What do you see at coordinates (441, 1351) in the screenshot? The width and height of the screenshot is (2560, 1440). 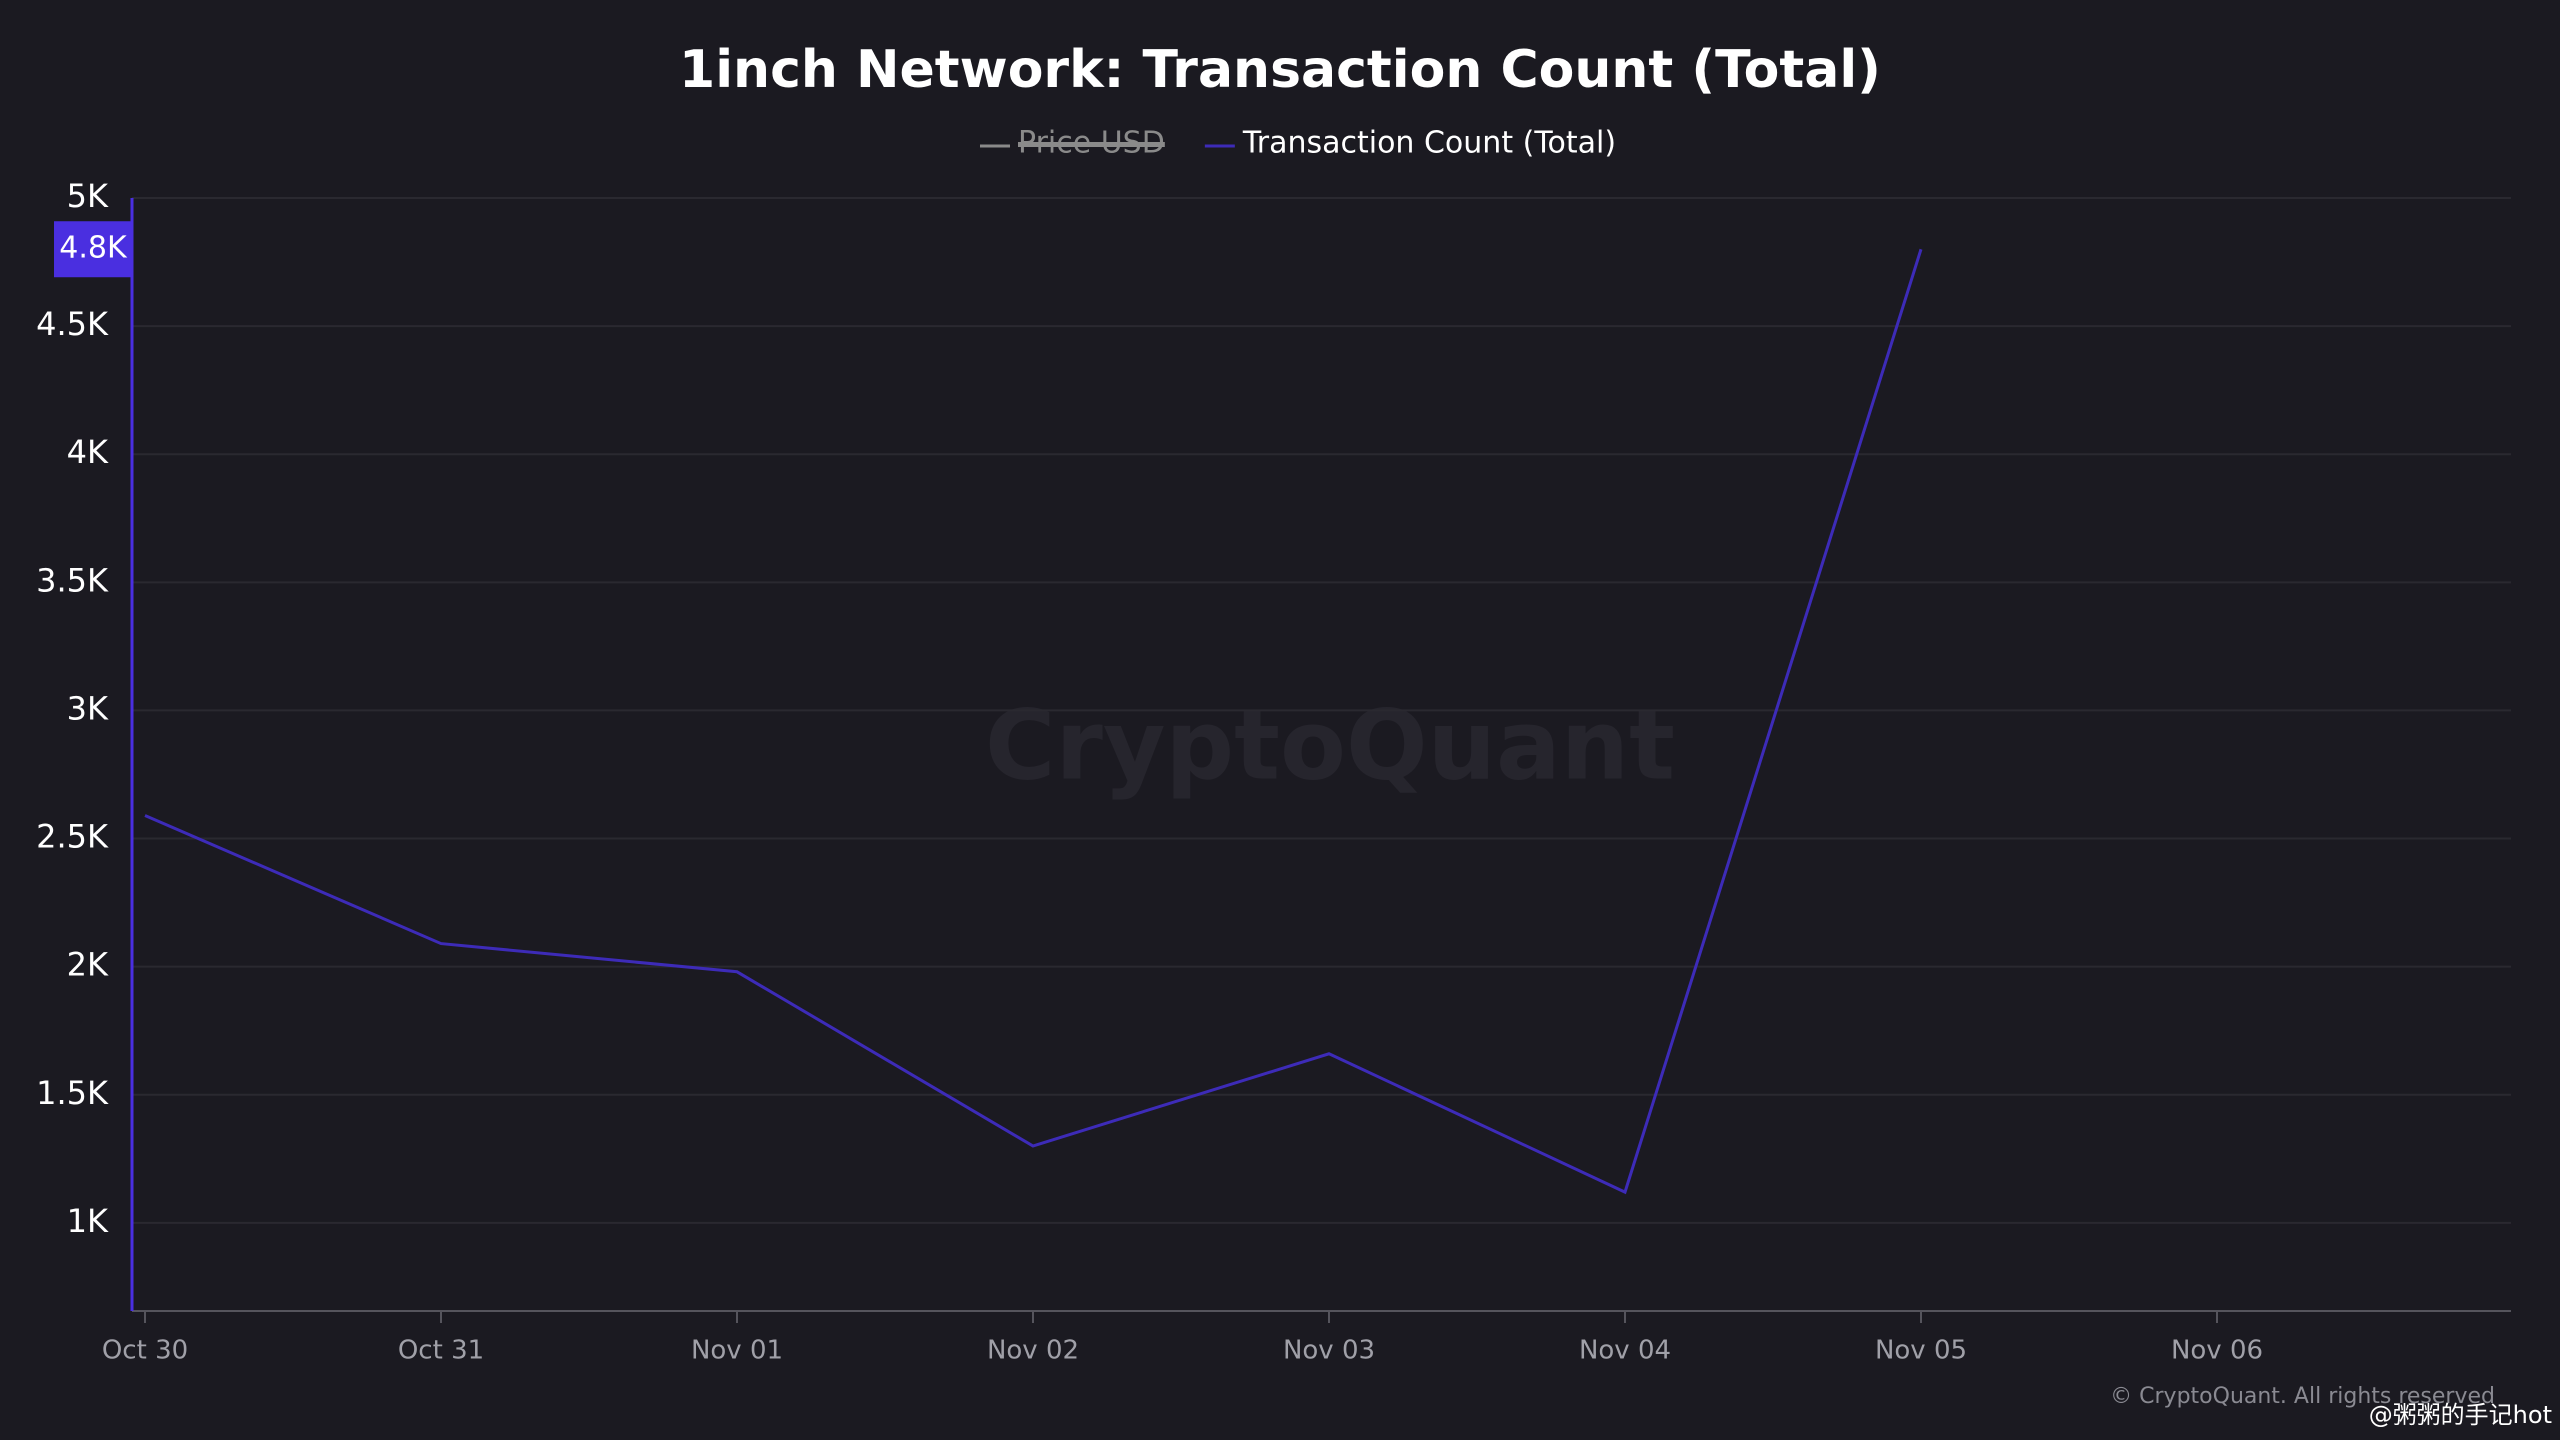 I see `x-tick-label: Oct 31` at bounding box center [441, 1351].